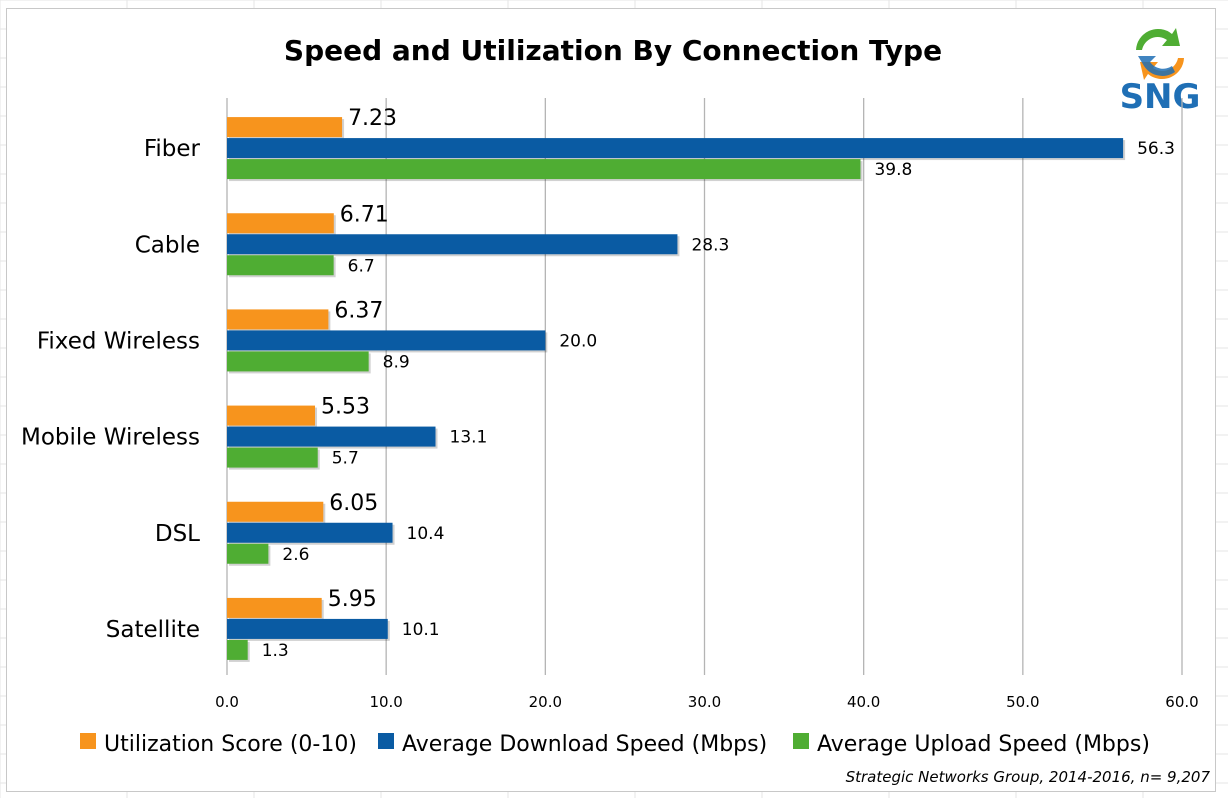  Describe the element at coordinates (153, 630) in the screenshot. I see `category-label: Satellite` at that location.